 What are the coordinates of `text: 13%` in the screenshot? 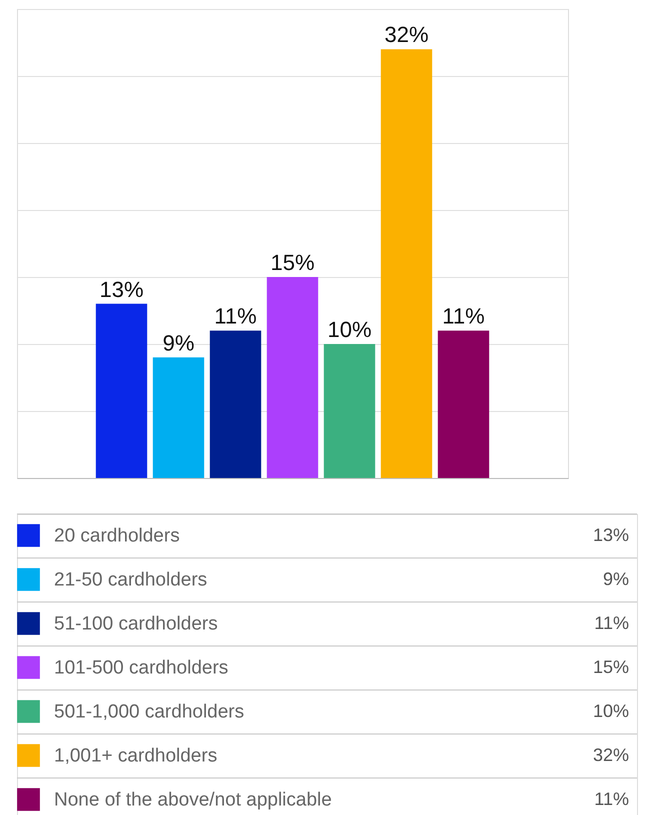 It's located at (610, 535).